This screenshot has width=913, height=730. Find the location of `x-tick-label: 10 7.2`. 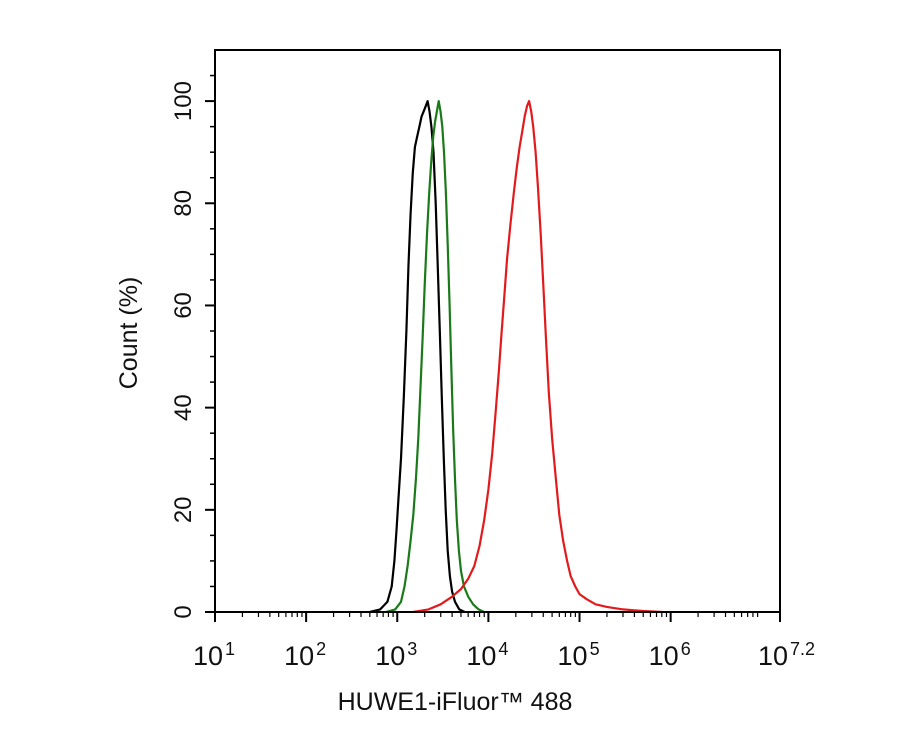

x-tick-label: 10 7.2 is located at coordinates (786, 655).